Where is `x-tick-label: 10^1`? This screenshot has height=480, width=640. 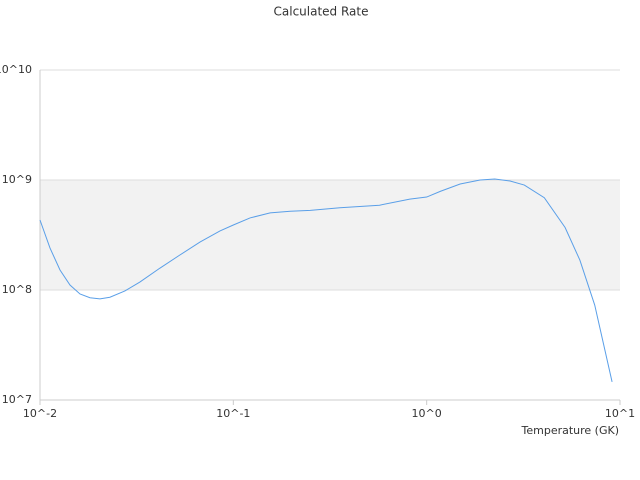
x-tick-label: 10^1 is located at coordinates (620, 413).